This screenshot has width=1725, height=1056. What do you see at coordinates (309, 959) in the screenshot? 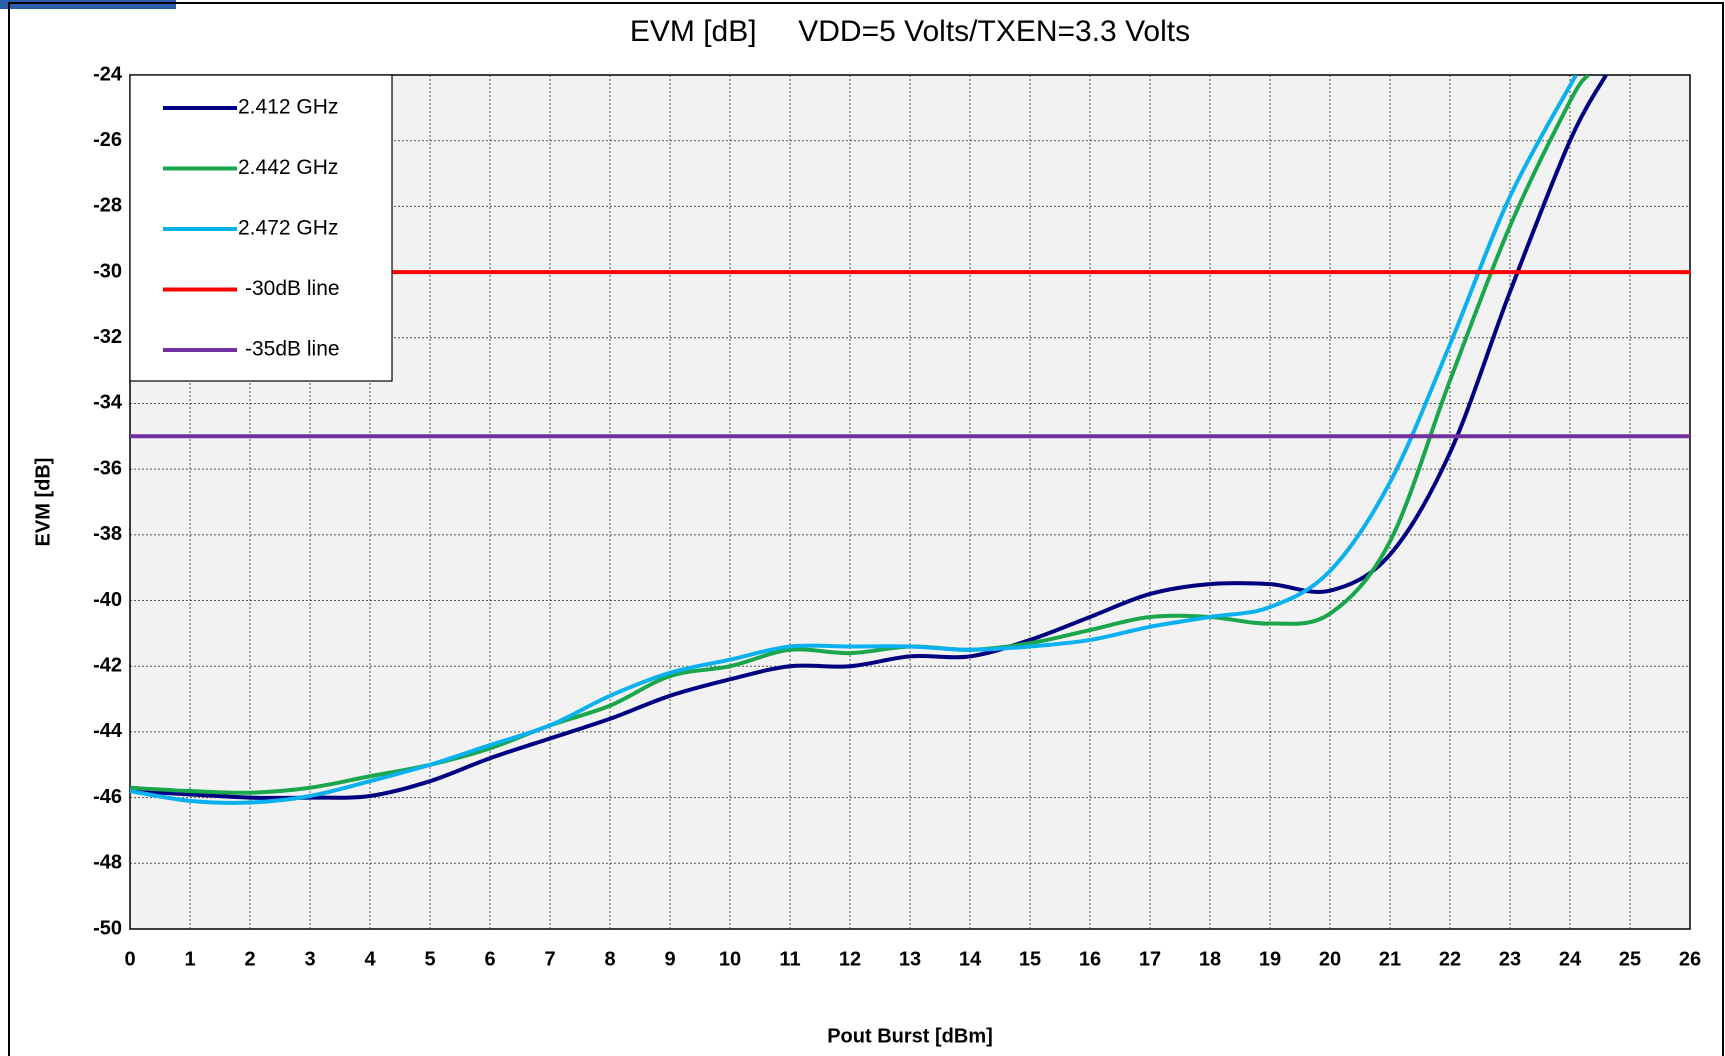
I see `x-tick-label: 3` at bounding box center [309, 959].